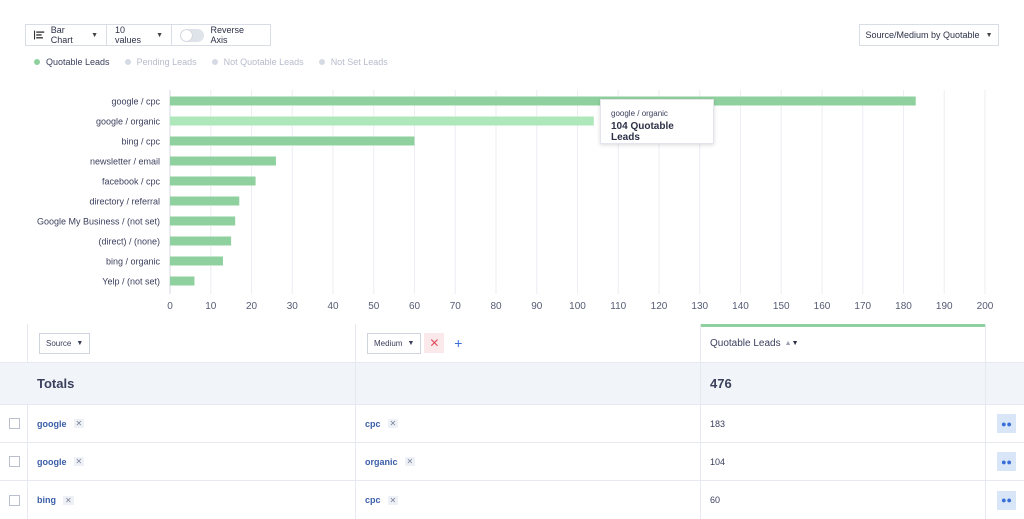 This screenshot has width=1024, height=519. I want to click on totals-label: Totals, so click(56, 383).